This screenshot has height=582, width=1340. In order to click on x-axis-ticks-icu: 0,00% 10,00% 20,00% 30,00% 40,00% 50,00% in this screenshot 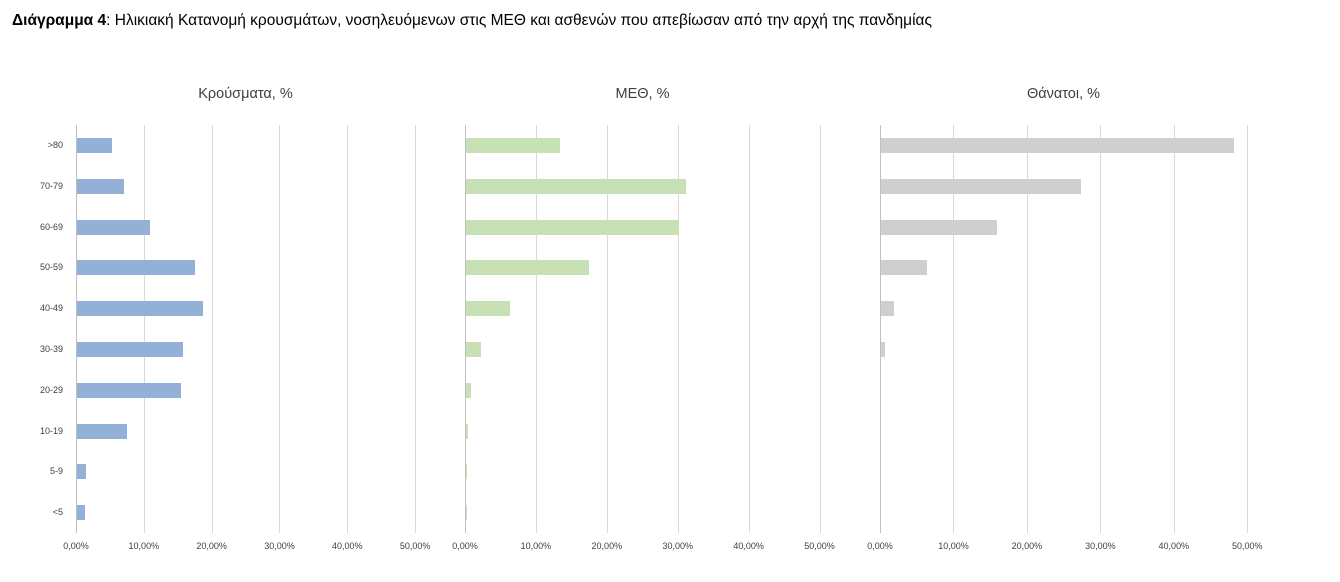, I will do `click(653, 547)`.